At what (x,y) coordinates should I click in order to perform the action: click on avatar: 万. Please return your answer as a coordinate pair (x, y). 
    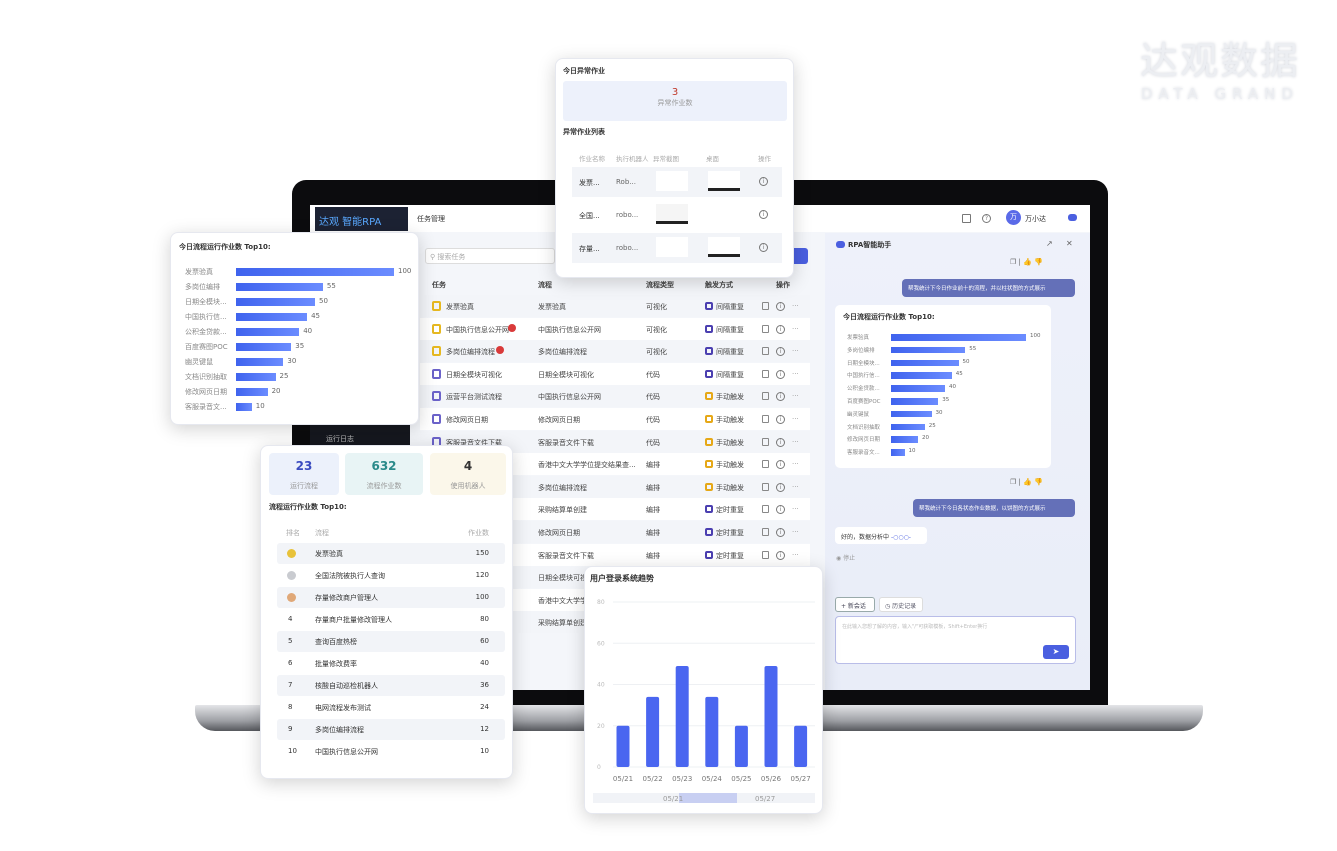
    Looking at the image, I should click on (1013, 217).